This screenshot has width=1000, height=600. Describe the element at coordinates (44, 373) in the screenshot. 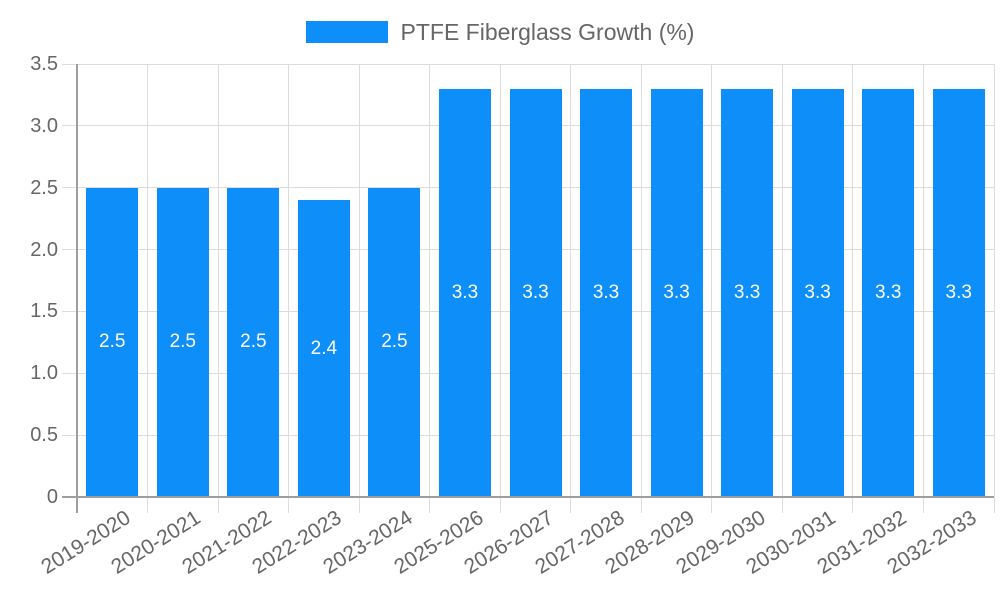

I see `y-tick-label: 1.0` at that location.